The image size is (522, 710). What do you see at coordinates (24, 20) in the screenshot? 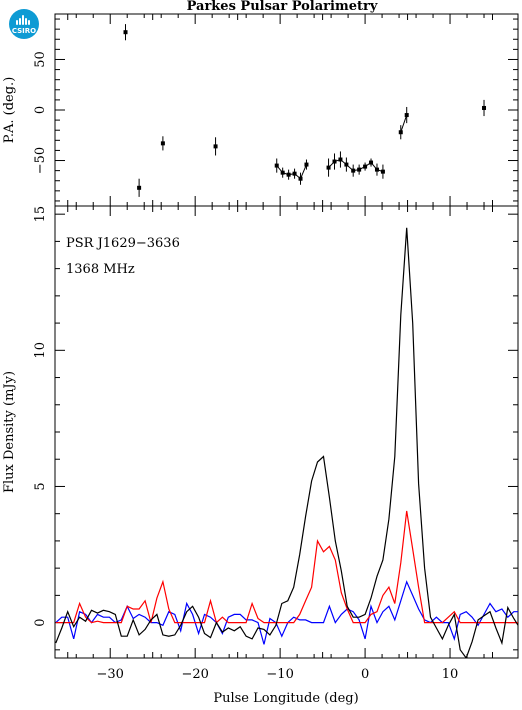
I see `logo-bars-icon` at bounding box center [24, 20].